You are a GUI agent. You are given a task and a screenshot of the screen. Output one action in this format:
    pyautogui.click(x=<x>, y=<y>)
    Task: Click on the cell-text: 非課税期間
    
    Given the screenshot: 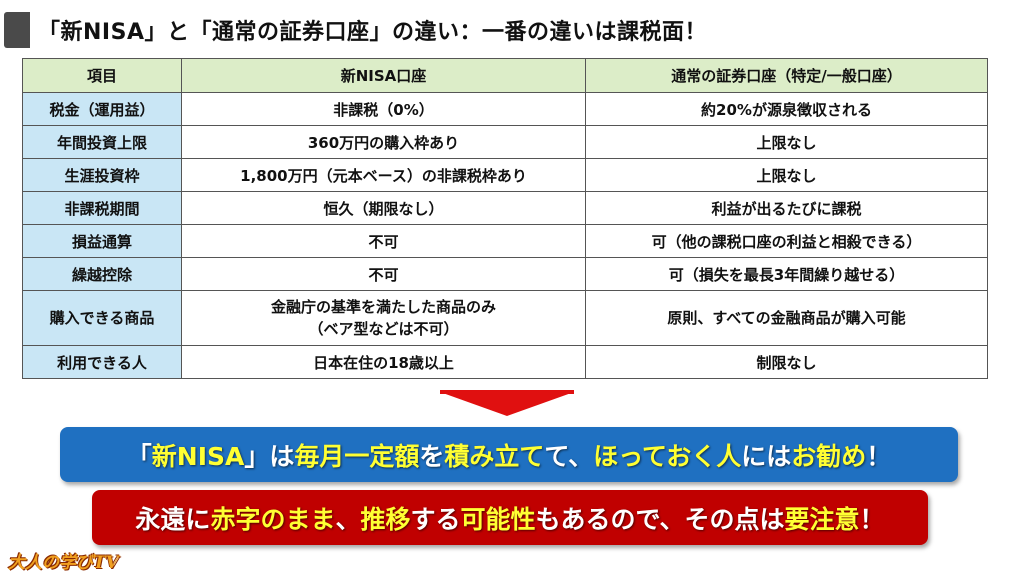 What is the action you would take?
    pyautogui.click(x=102, y=208)
    